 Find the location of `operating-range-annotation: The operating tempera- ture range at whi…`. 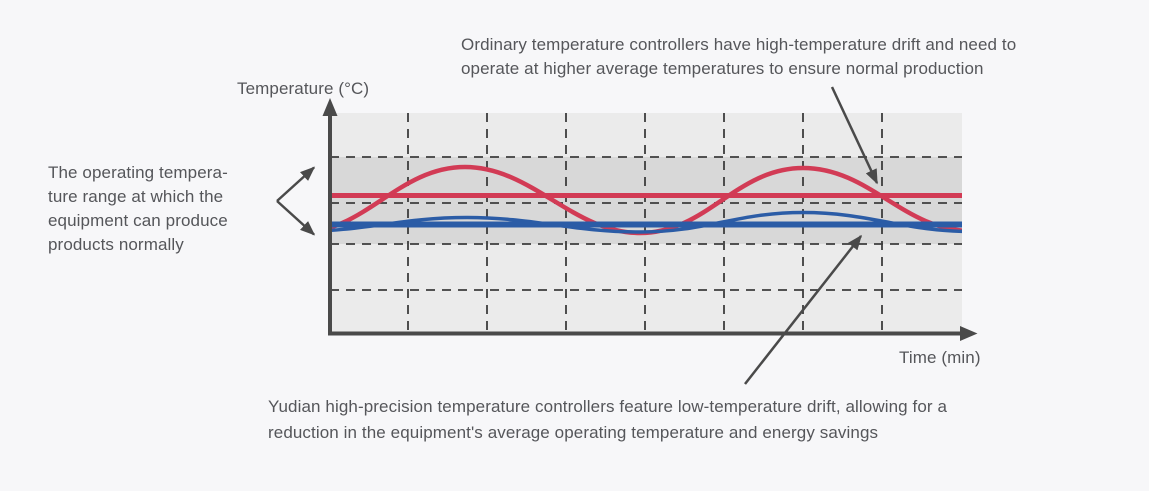

operating-range-annotation: The operating tempera- ture range at whi… is located at coordinates (138, 209).